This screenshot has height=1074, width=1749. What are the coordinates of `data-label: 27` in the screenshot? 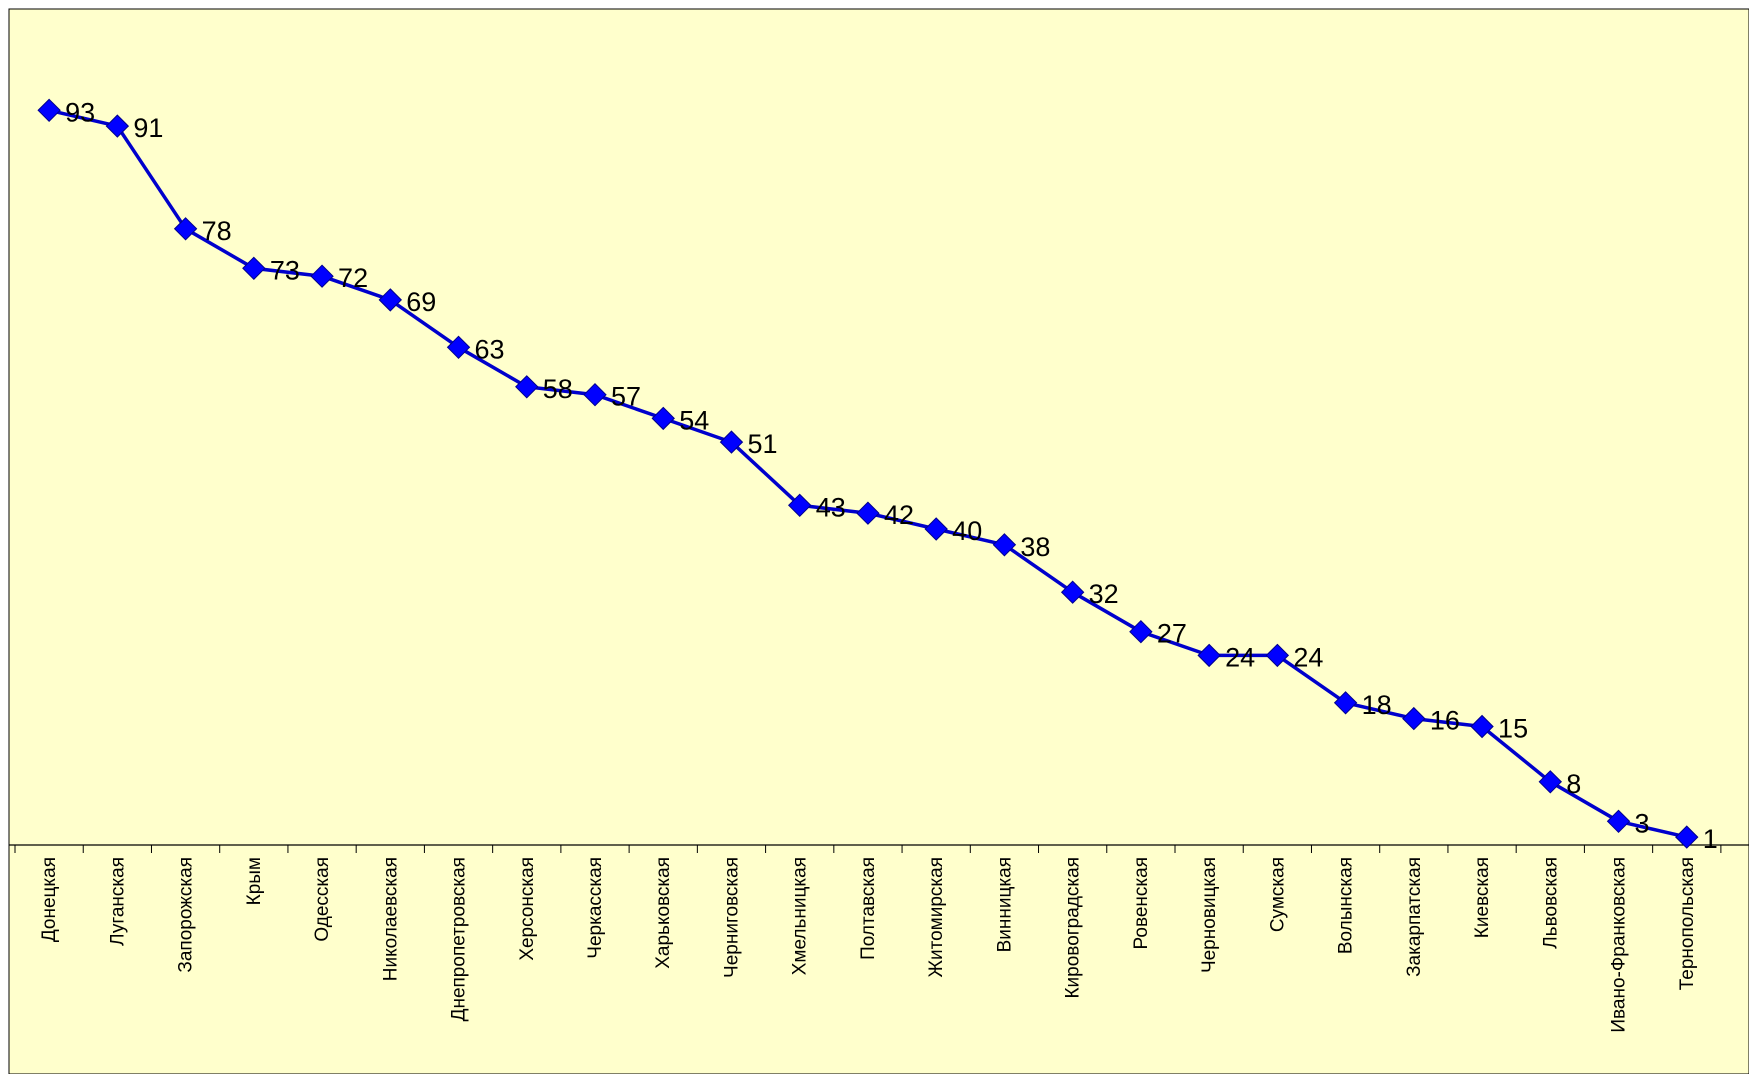 It's located at (1172, 634).